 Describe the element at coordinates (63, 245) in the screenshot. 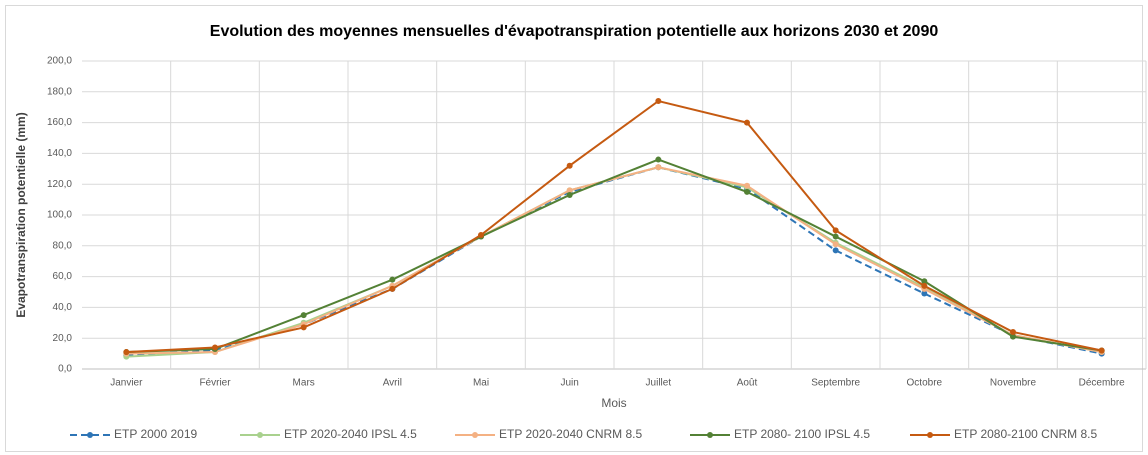

I see `y-tick-label: 80,0` at that location.